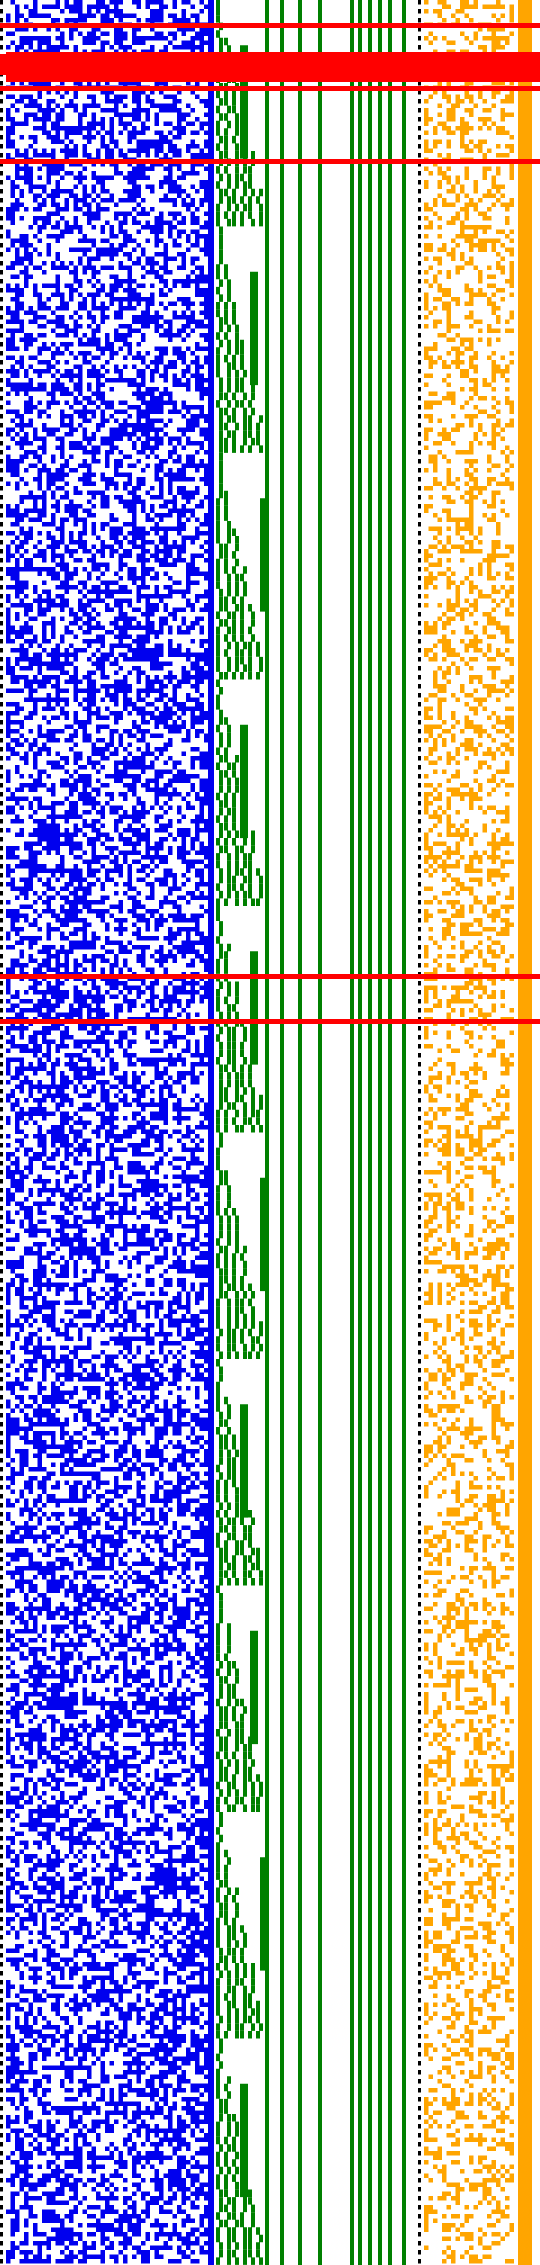  What do you see at coordinates (525, 1132) in the screenshot?
I see `bits-bar` at bounding box center [525, 1132].